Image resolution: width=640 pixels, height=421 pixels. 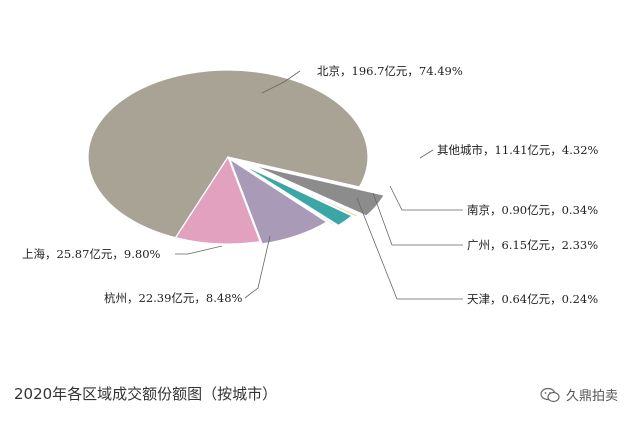 What do you see at coordinates (426, 154) in the screenshot?
I see `leader-line-其他城市` at bounding box center [426, 154].